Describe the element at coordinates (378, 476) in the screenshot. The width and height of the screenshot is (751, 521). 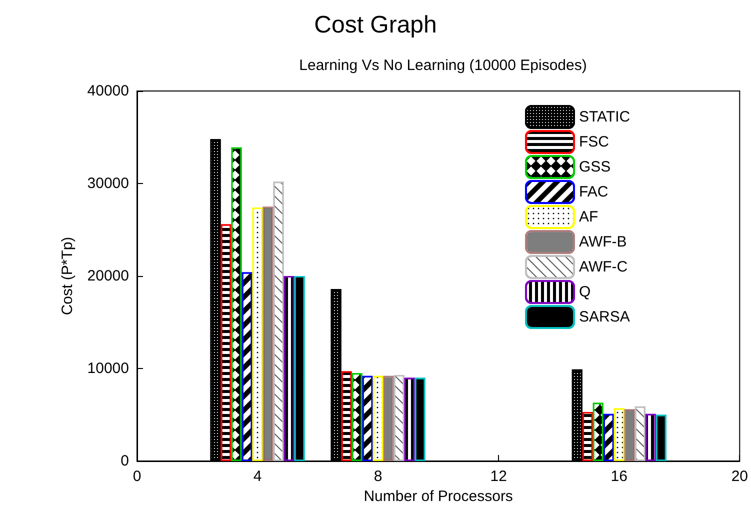
I see `x-tick-label: 8` at that location.